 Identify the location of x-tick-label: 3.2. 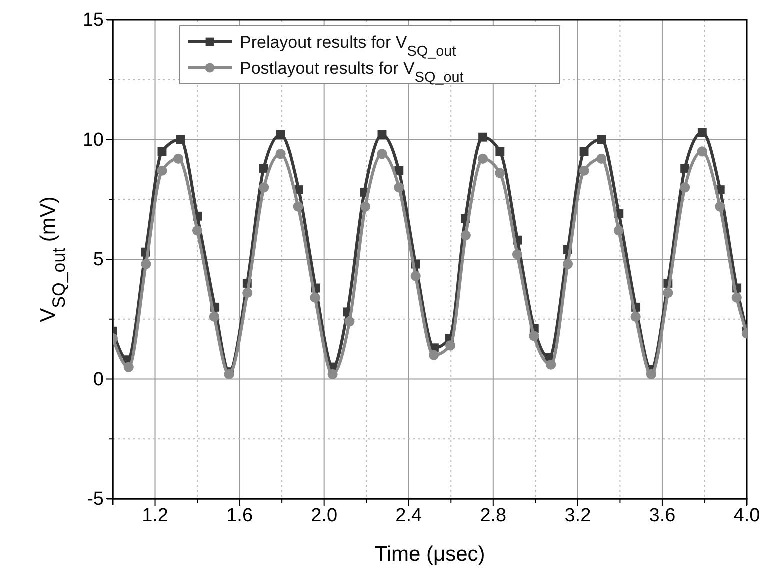
(578, 515).